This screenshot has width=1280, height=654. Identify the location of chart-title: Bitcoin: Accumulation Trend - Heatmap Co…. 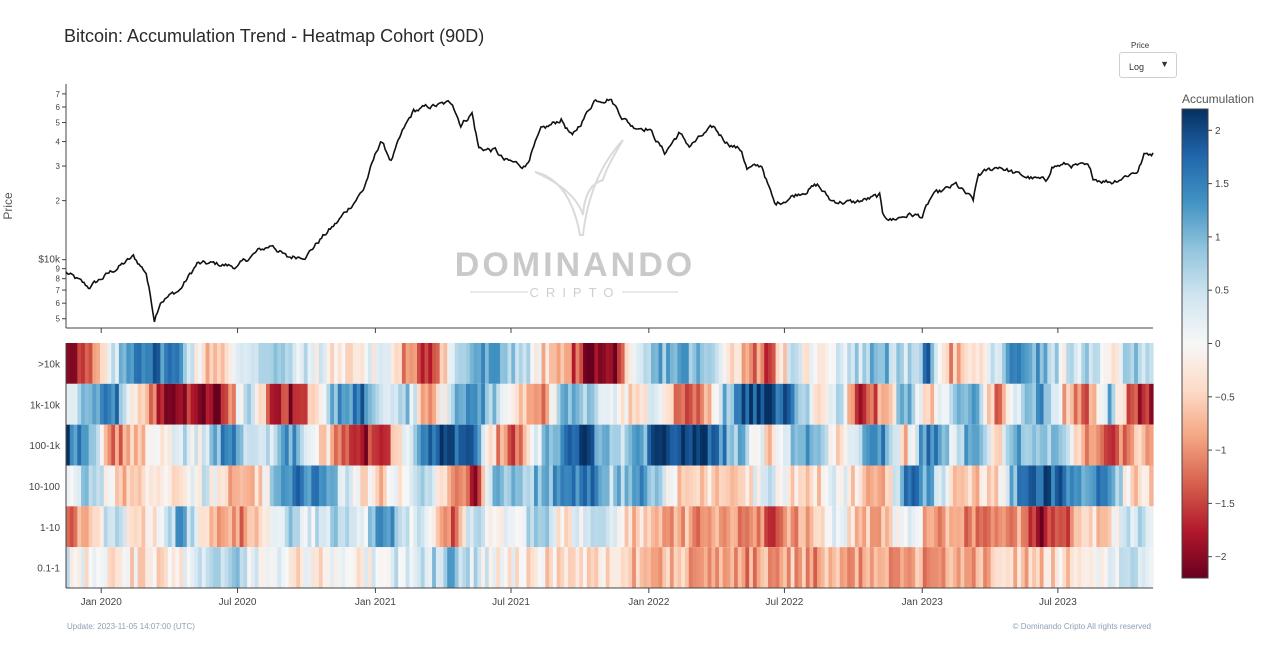
(274, 36).